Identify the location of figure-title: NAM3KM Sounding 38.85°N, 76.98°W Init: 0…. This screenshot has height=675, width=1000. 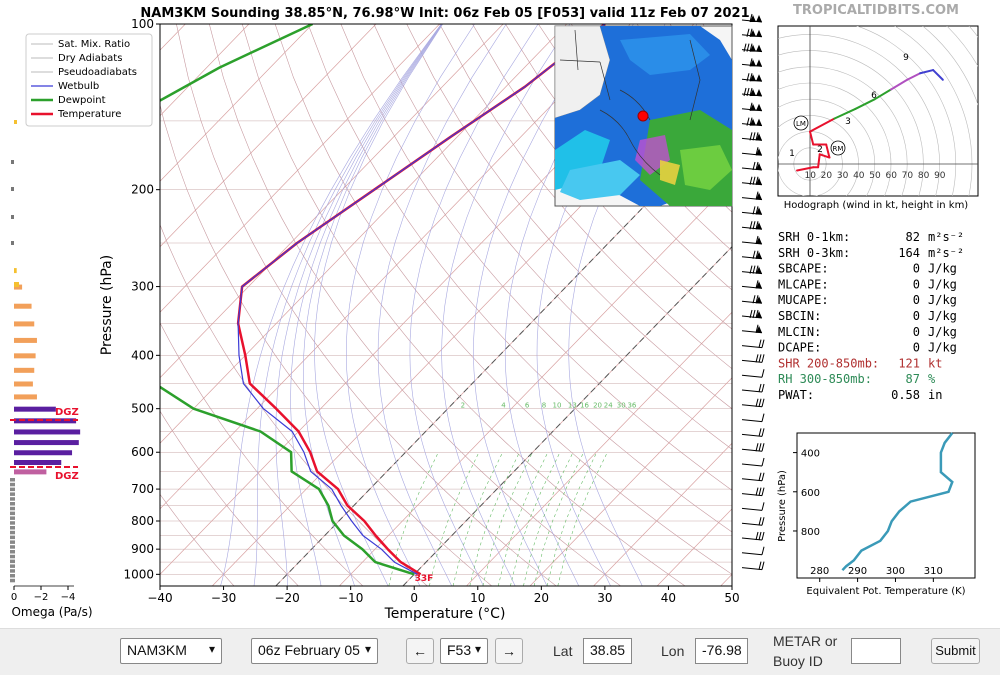
(444, 13).